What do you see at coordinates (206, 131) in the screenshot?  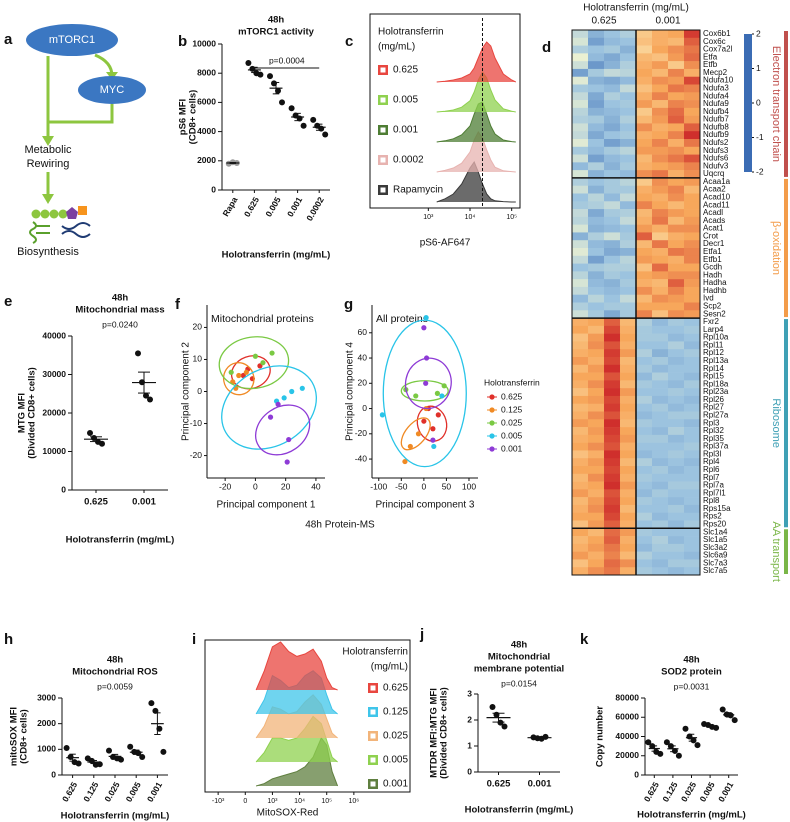 I see `y-tick-label: 4000` at bounding box center [206, 131].